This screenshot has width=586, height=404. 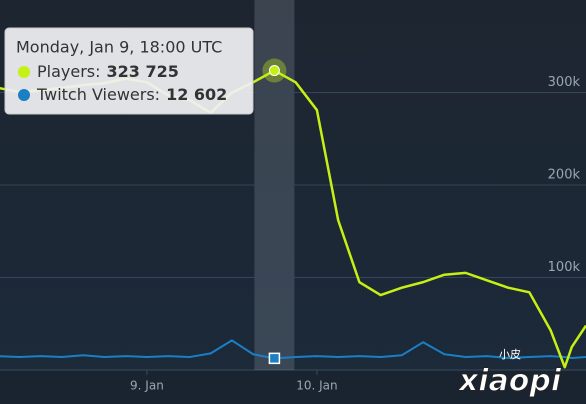 I want to click on tooltip-label: Twitch Viewers:, so click(x=98, y=94).